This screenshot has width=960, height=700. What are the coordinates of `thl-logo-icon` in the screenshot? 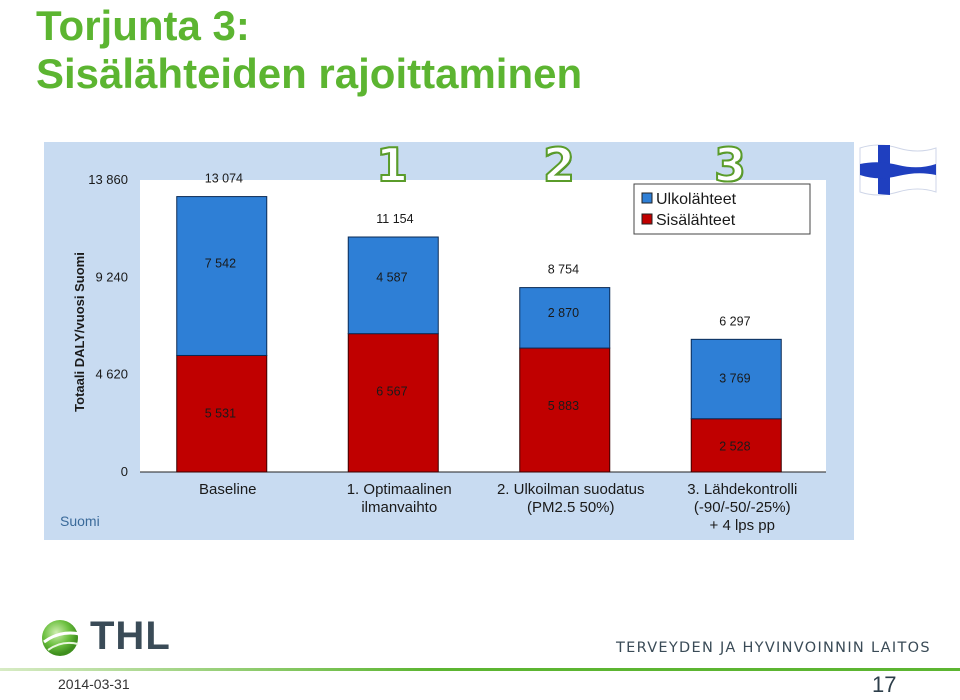 It's located at (61, 638).